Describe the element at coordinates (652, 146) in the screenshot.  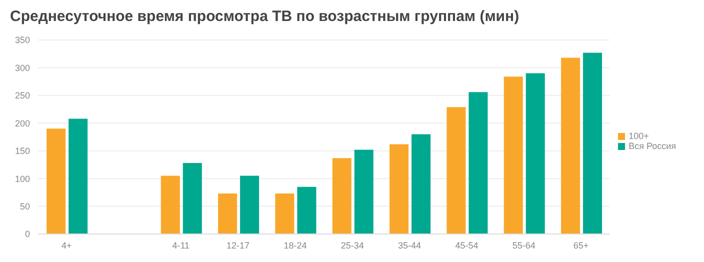
I see `legend-label: Вся Россия` at that location.